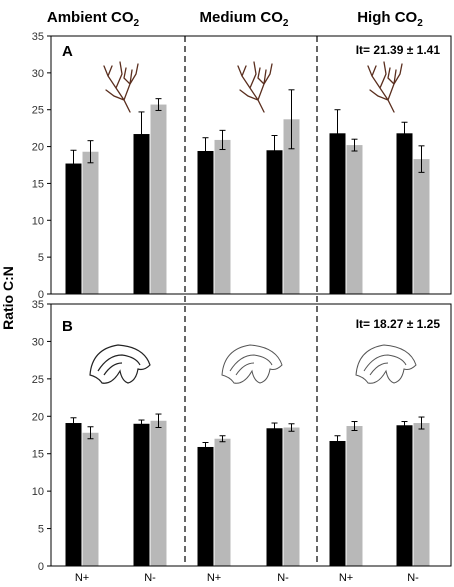  Describe the element at coordinates (390, 19) in the screenshot. I see `group-header-high: High CO2` at that location.